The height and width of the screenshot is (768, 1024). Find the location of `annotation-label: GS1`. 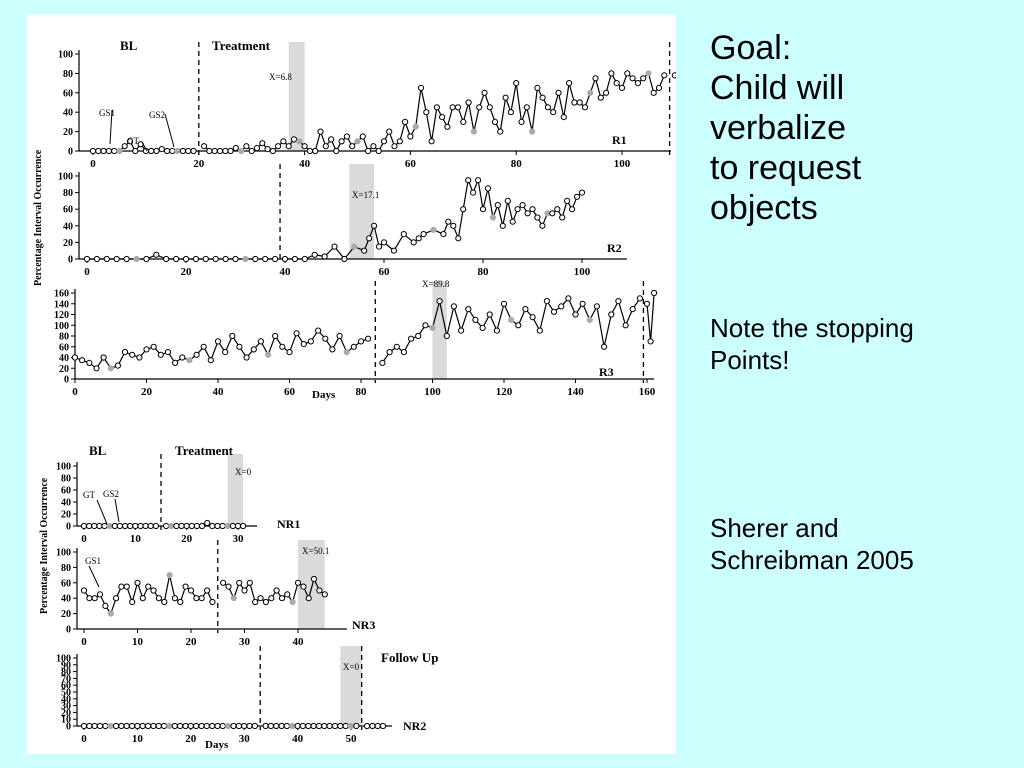

annotation-label: GS1 is located at coordinates (93, 561).